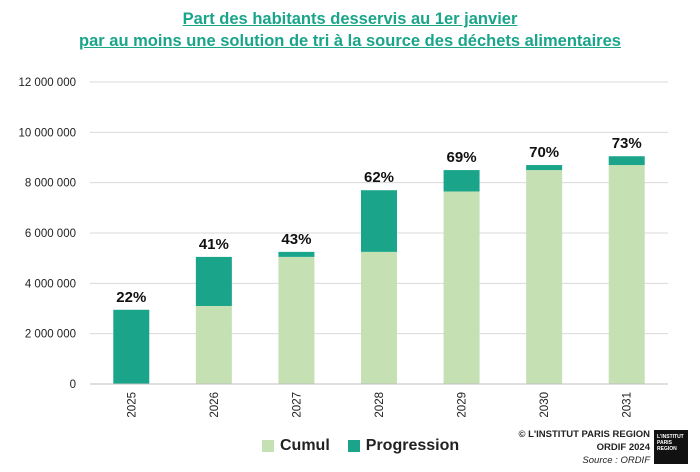 Image resolution: width=700 pixels, height=472 pixels. I want to click on x-tick-label: 2028, so click(380, 405).